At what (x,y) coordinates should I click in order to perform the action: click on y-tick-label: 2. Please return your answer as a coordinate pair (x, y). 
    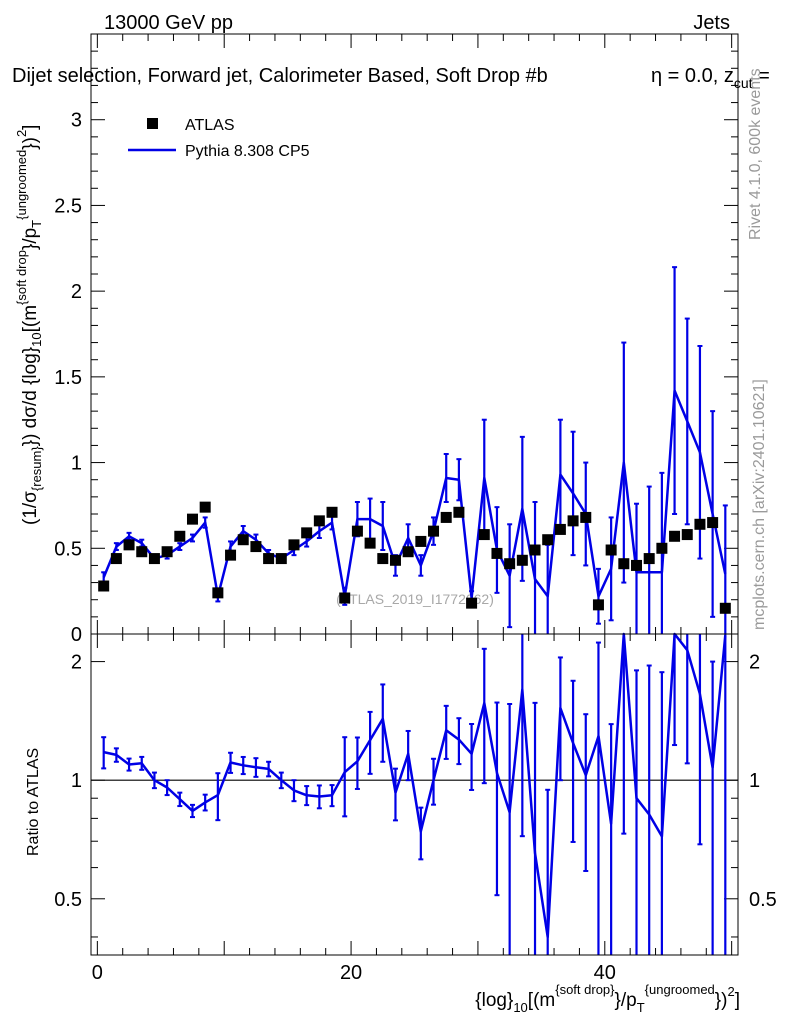
    Looking at the image, I should click on (76, 292).